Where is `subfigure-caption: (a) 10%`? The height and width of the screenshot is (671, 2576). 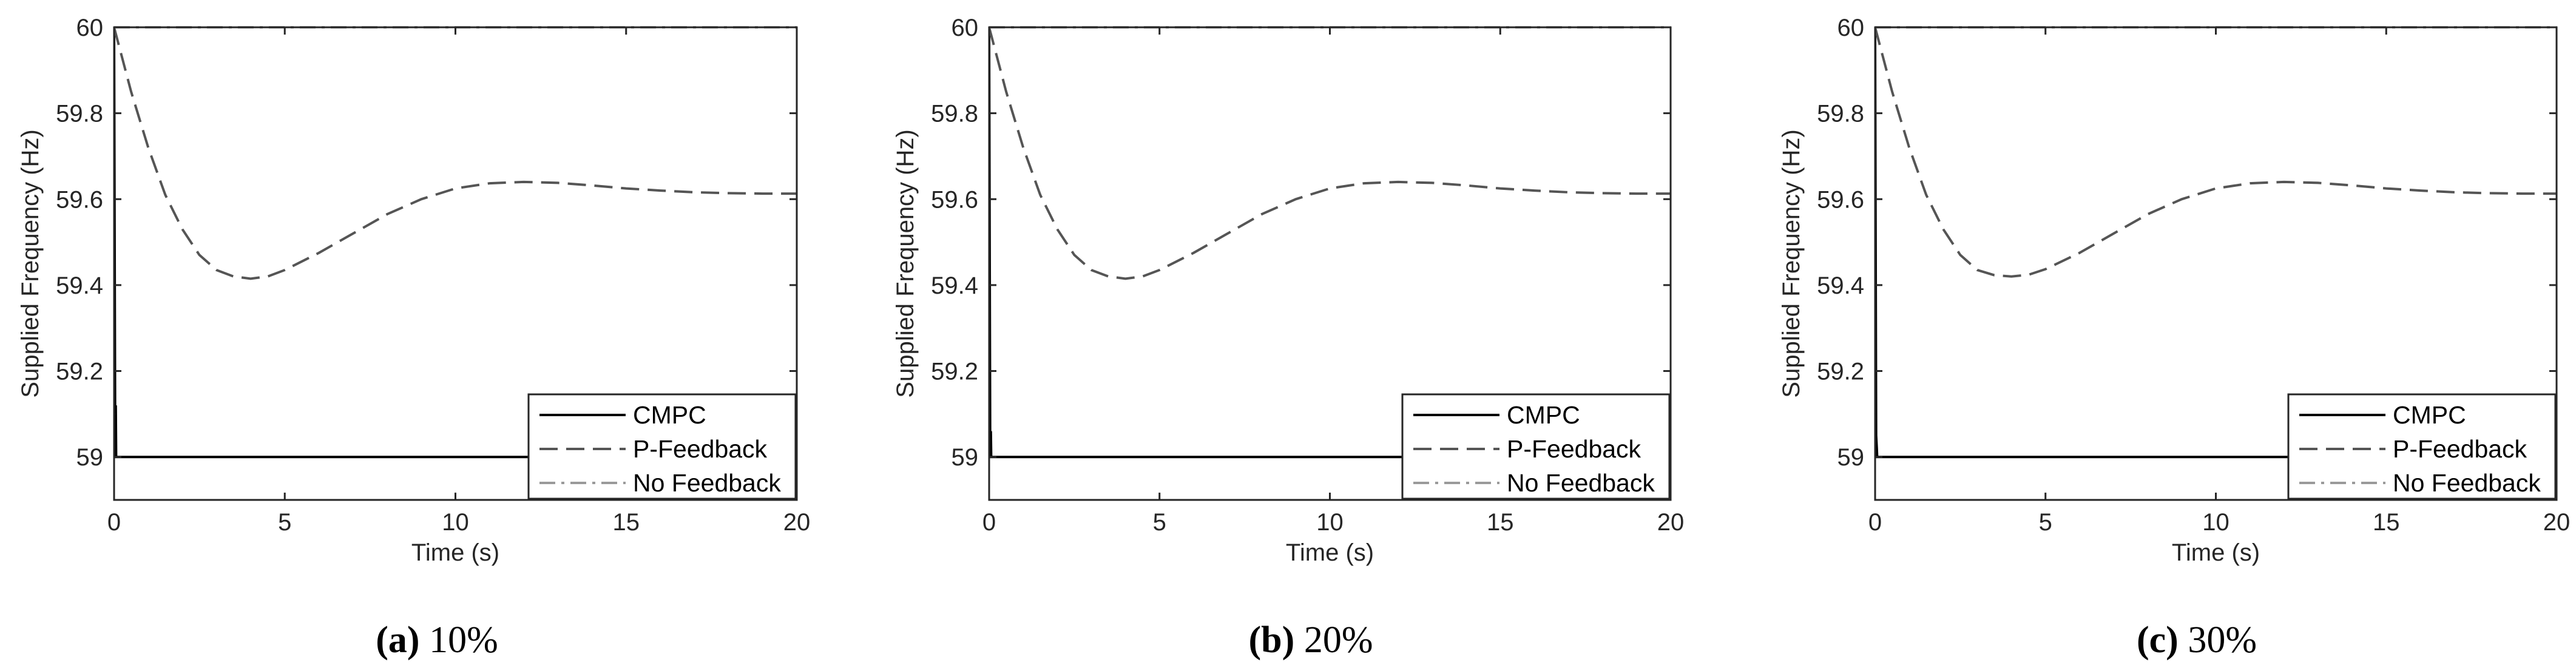 subfigure-caption: (a) 10% is located at coordinates (437, 640).